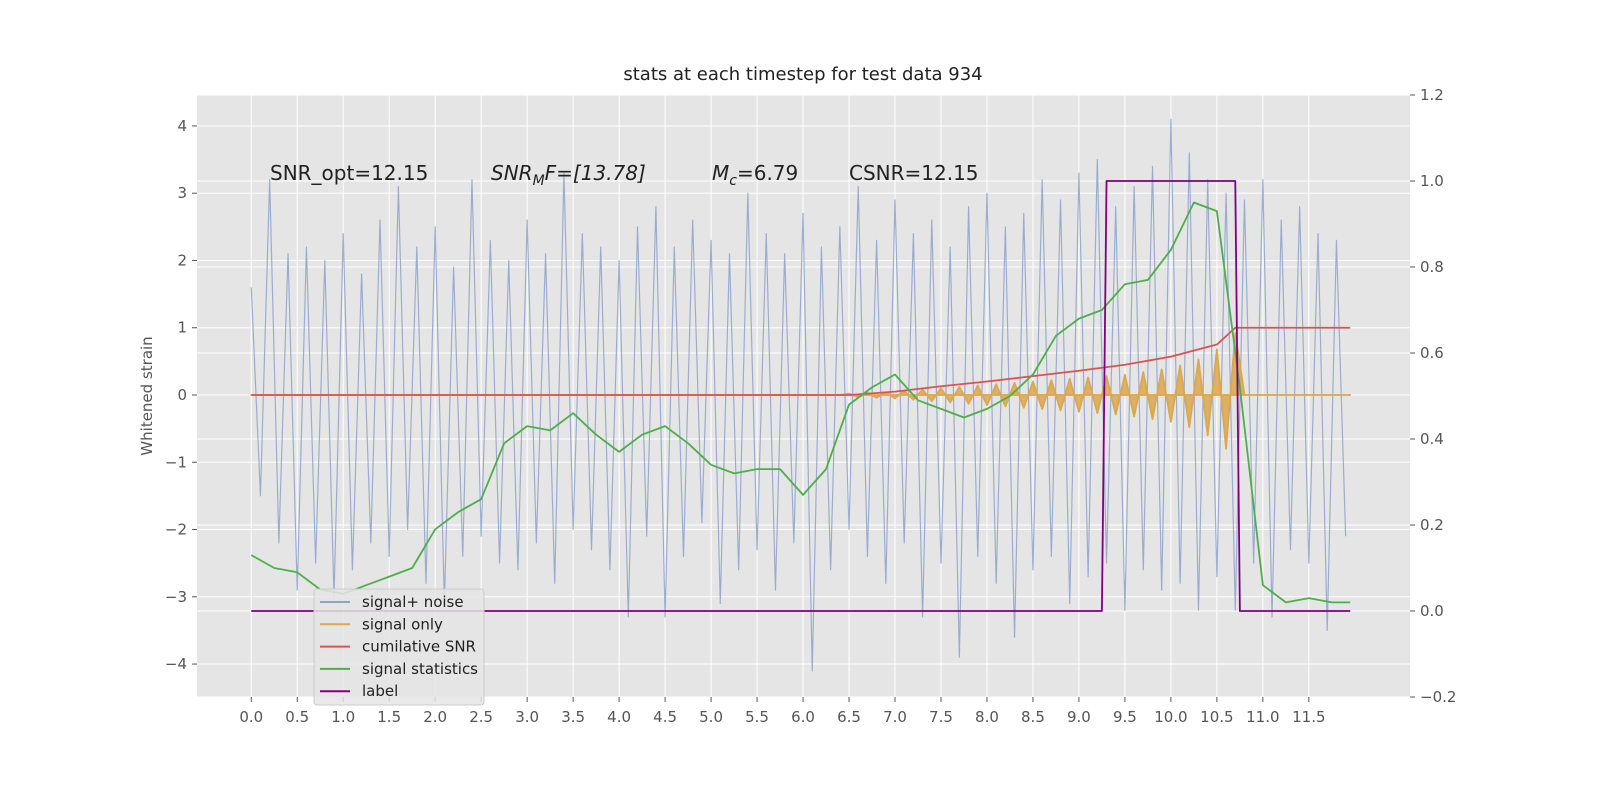 Image resolution: width=1600 pixels, height=800 pixels. I want to click on y-tick-label: 2, so click(182, 260).